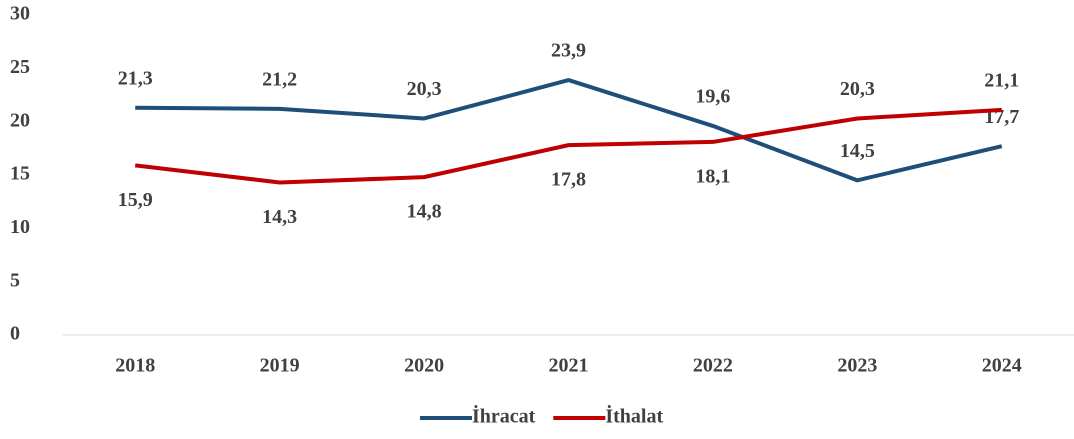 The height and width of the screenshot is (439, 1074). I want to click on y-tick-label: 15, so click(20, 174).